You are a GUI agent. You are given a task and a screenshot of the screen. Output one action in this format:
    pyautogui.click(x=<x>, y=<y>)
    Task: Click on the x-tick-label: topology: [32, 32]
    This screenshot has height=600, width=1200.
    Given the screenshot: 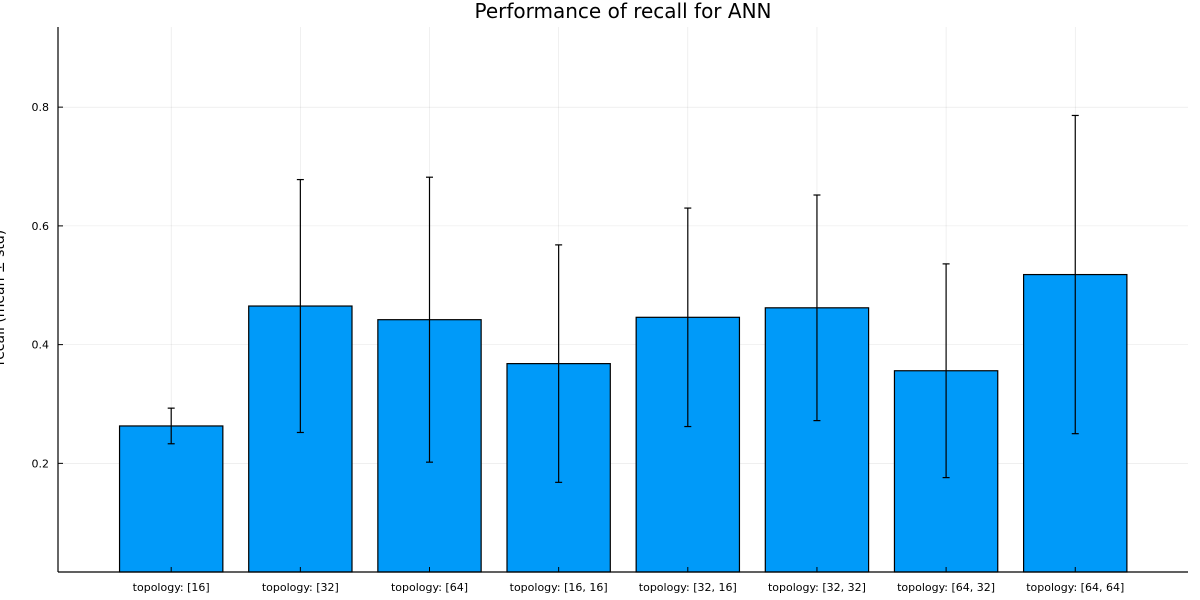 What is the action you would take?
    pyautogui.click(x=817, y=587)
    